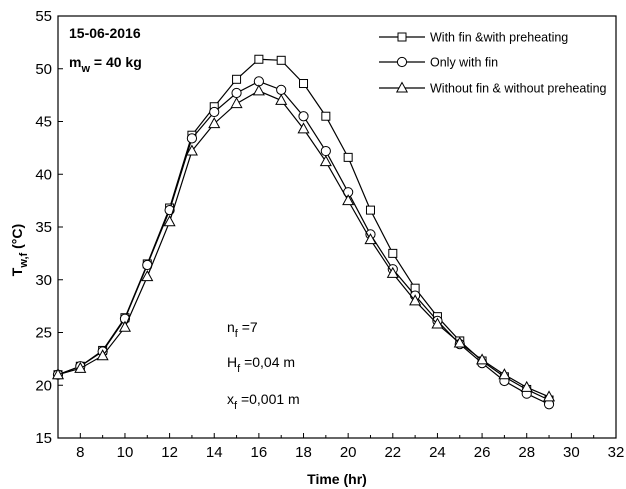 The height and width of the screenshot is (489, 626). What do you see at coordinates (116, 62) in the screenshot?
I see `mass-annotation-value: = 40 kg` at bounding box center [116, 62].